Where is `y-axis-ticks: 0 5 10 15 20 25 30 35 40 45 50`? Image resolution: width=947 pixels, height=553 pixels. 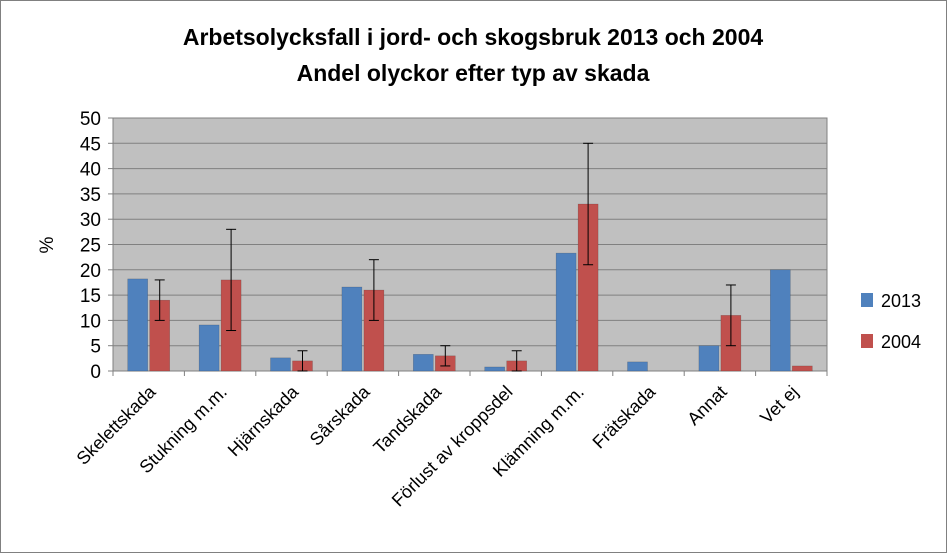 y-axis-ticks: 0 5 10 15 20 25 30 35 40 45 50 is located at coordinates (96, 246).